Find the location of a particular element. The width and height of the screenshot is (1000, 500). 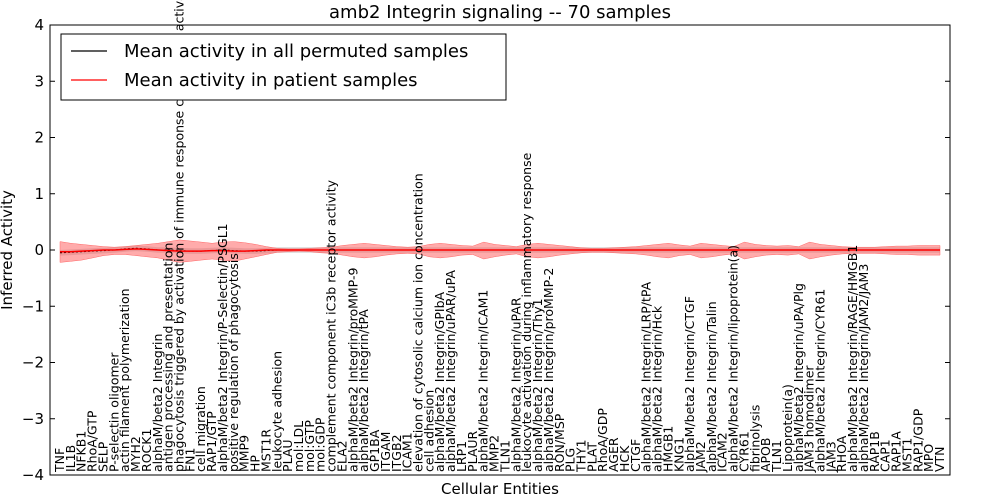

x-tick-label: leukocyte adhesion is located at coordinates (276, 411).